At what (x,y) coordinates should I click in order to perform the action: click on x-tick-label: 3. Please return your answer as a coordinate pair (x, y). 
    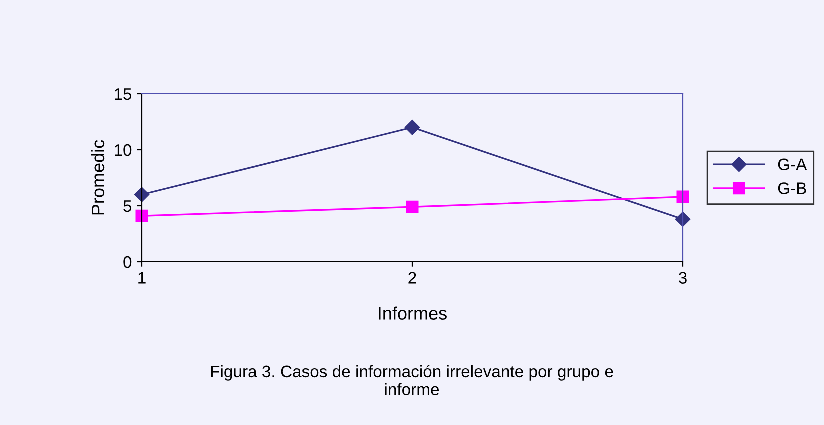
    Looking at the image, I should click on (683, 278).